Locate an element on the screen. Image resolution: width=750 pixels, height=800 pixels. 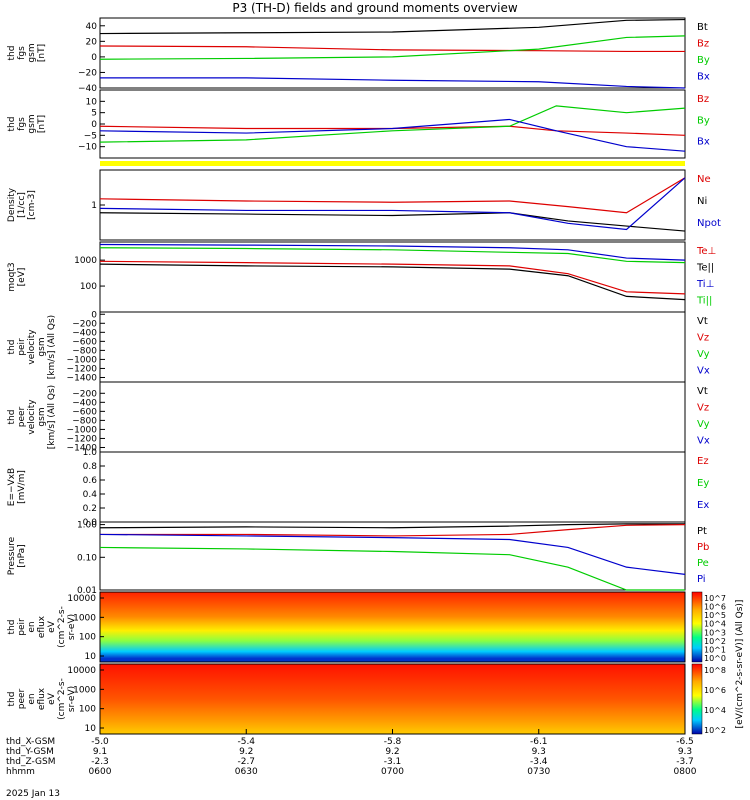
y-tick-label: 0.8 is located at coordinates (90, 467).